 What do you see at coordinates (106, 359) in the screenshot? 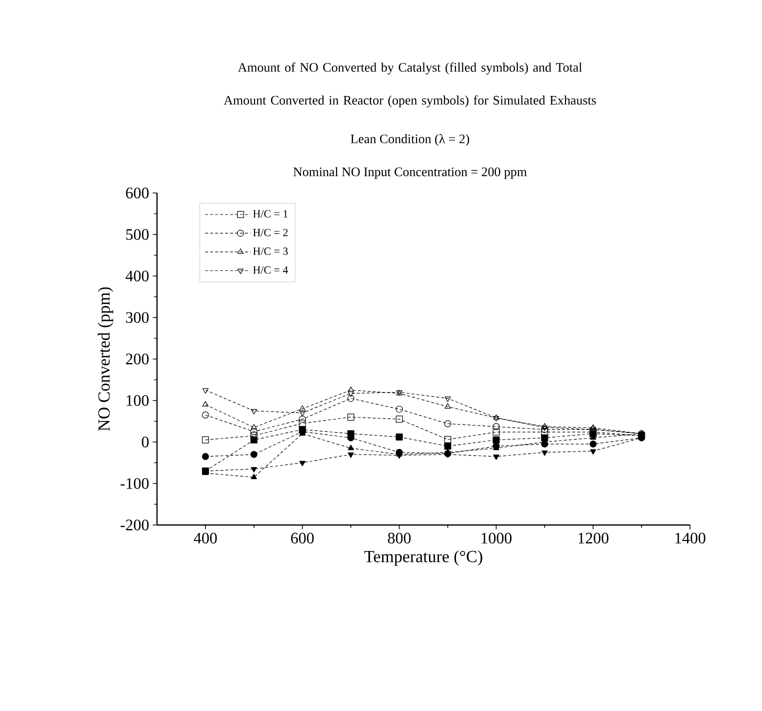
I see `y-axis-title: NO Converted (ppm)` at bounding box center [106, 359].